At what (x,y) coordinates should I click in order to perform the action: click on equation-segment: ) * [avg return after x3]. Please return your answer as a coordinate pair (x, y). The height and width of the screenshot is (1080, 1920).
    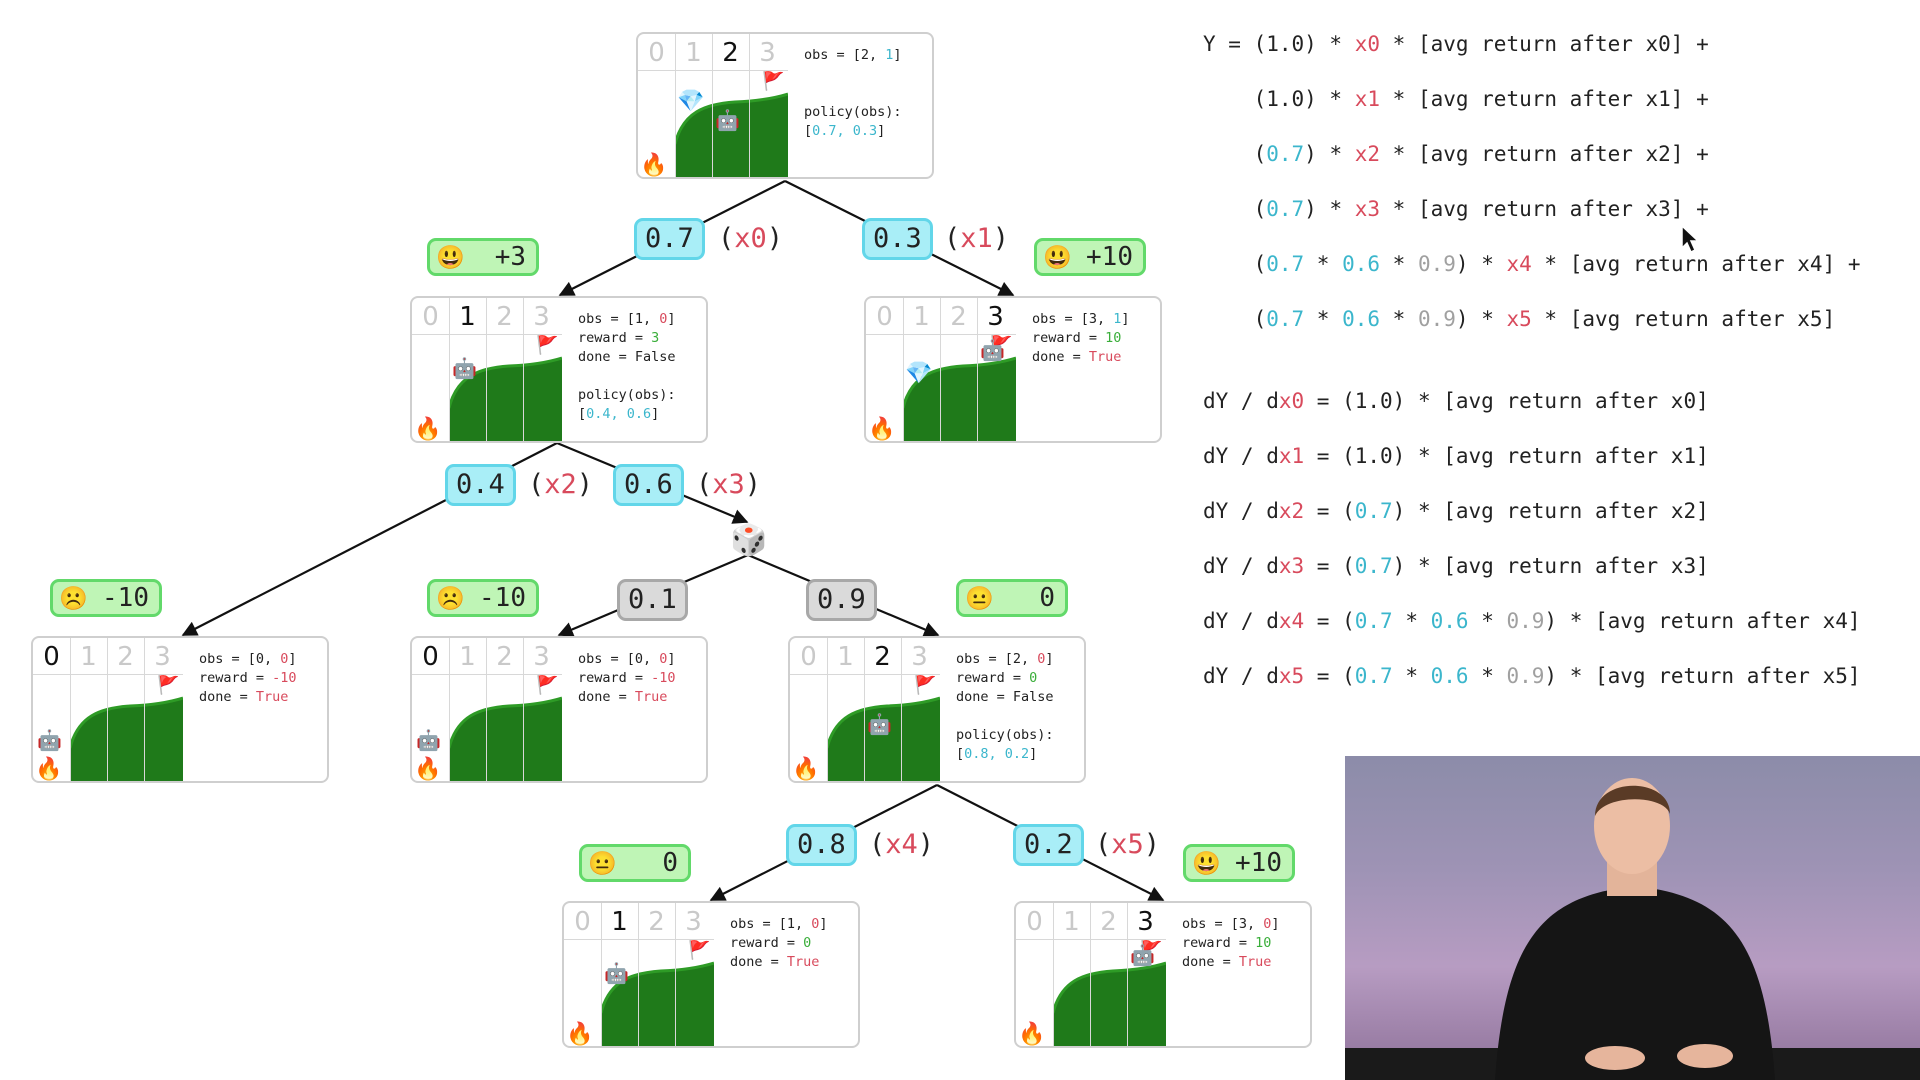
    Looking at the image, I should click on (1550, 566).